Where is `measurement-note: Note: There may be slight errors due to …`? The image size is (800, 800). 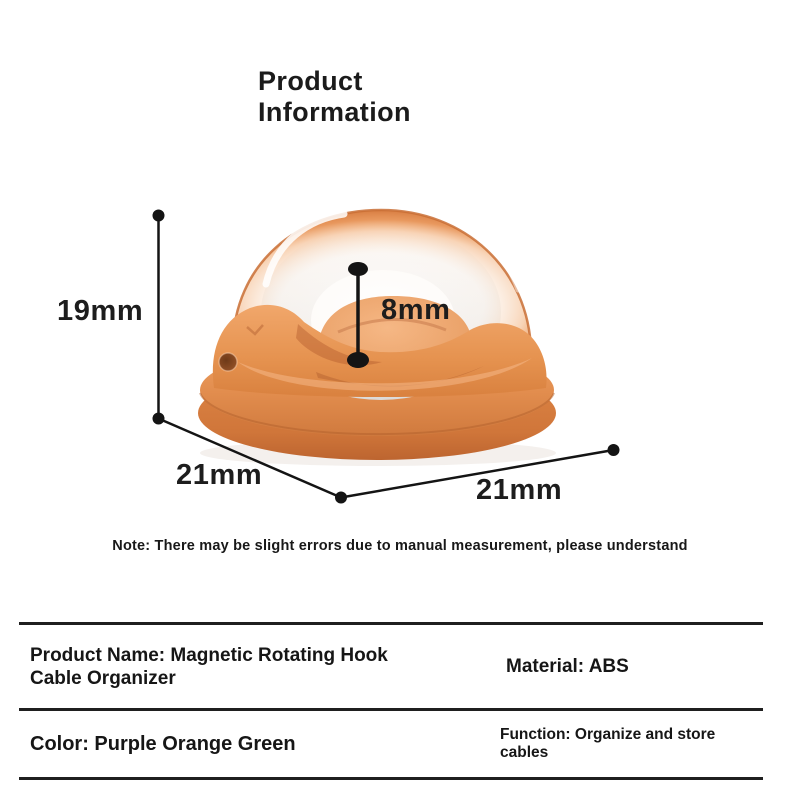
measurement-note: Note: There may be slight errors due to … is located at coordinates (400, 546).